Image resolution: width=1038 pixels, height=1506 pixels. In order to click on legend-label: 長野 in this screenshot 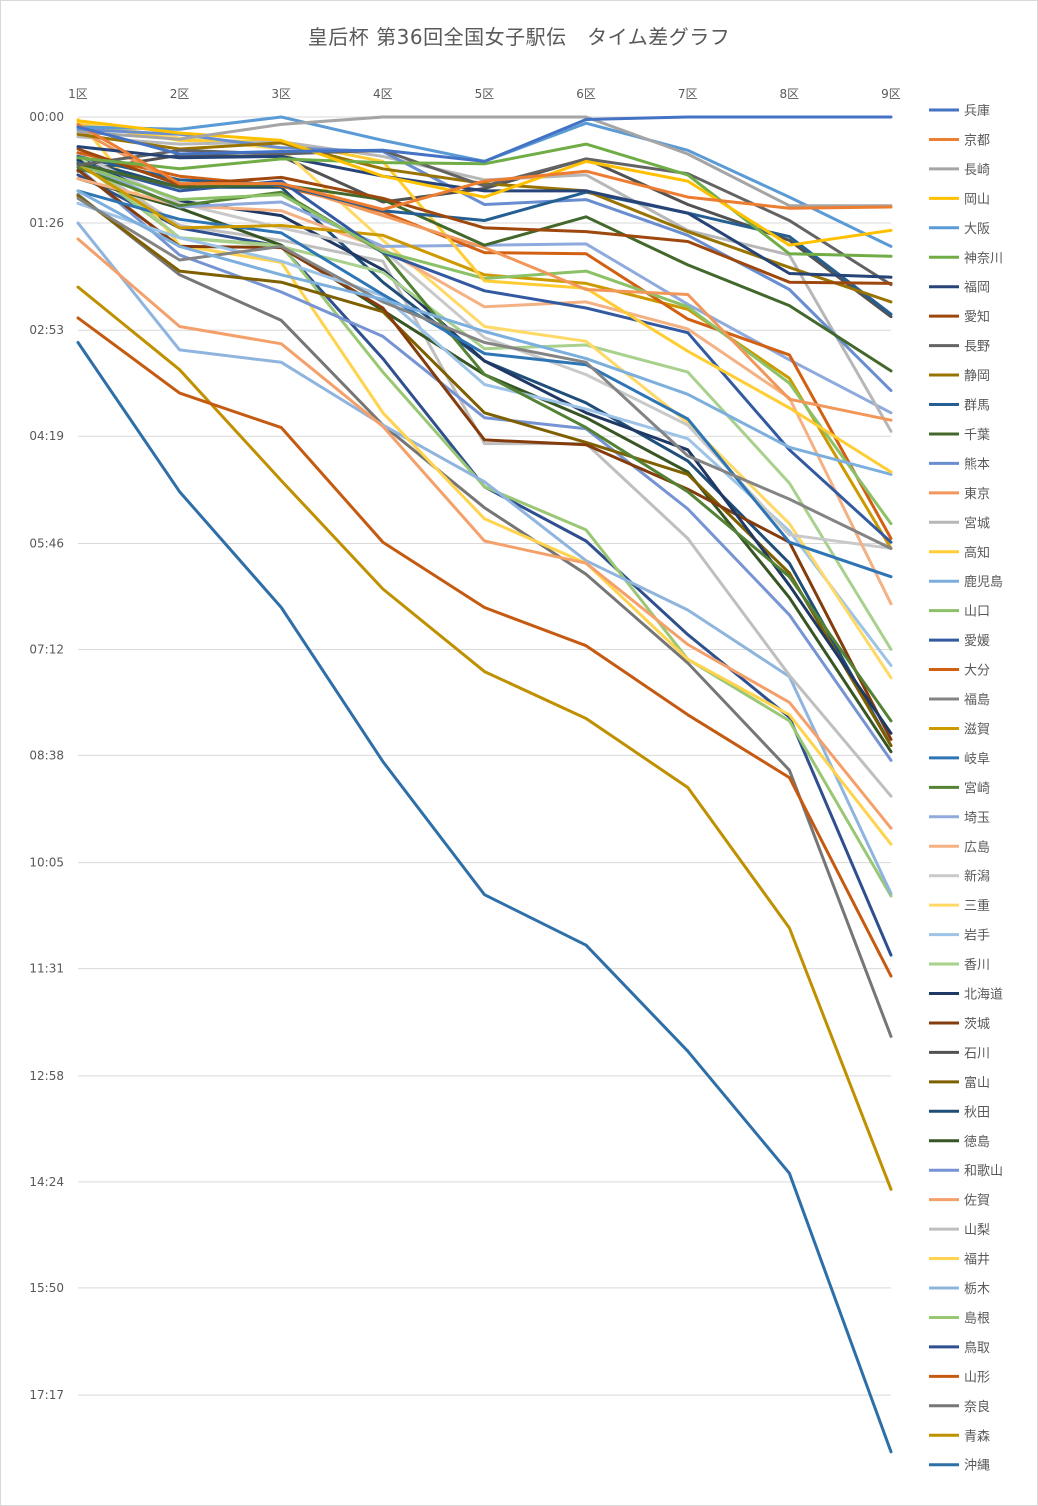, I will do `click(977, 347)`.